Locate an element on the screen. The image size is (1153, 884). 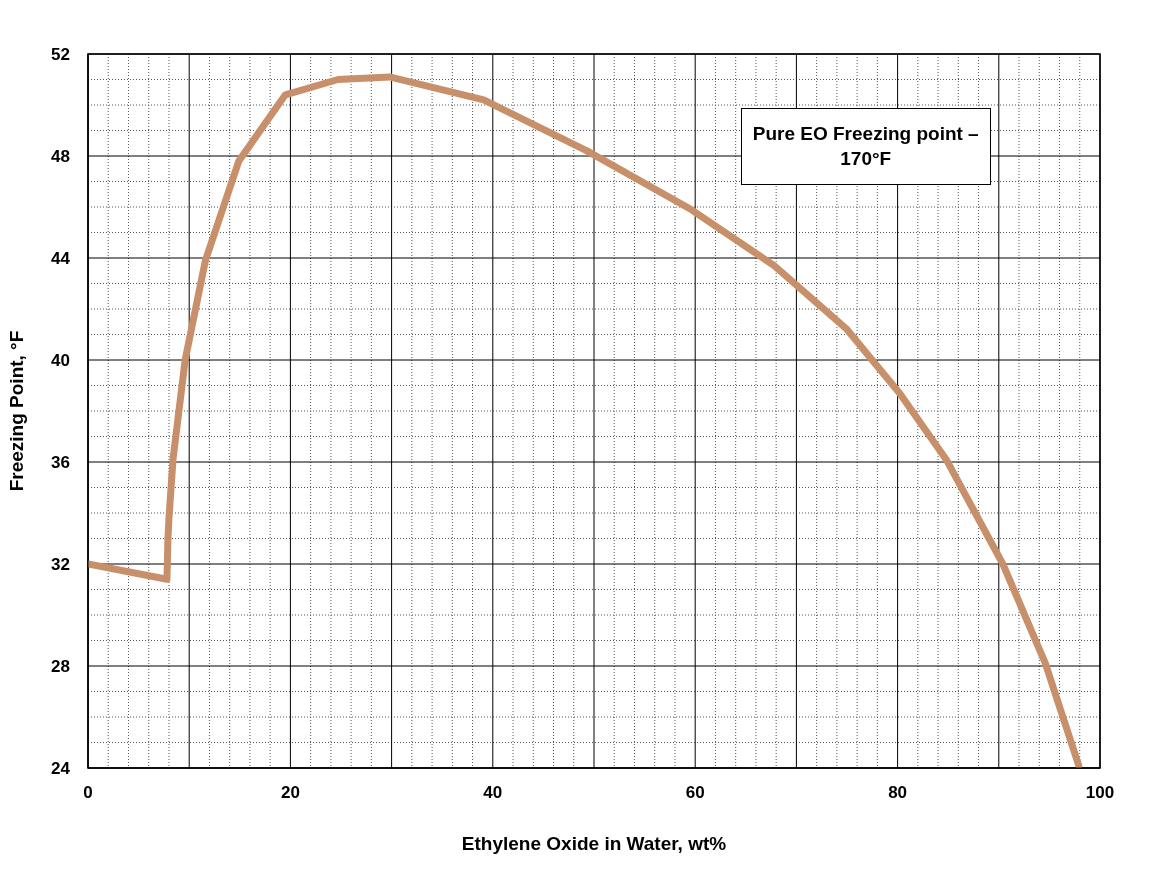
x-axis-title: Ethylene Oxide in Water, wt% is located at coordinates (594, 843).